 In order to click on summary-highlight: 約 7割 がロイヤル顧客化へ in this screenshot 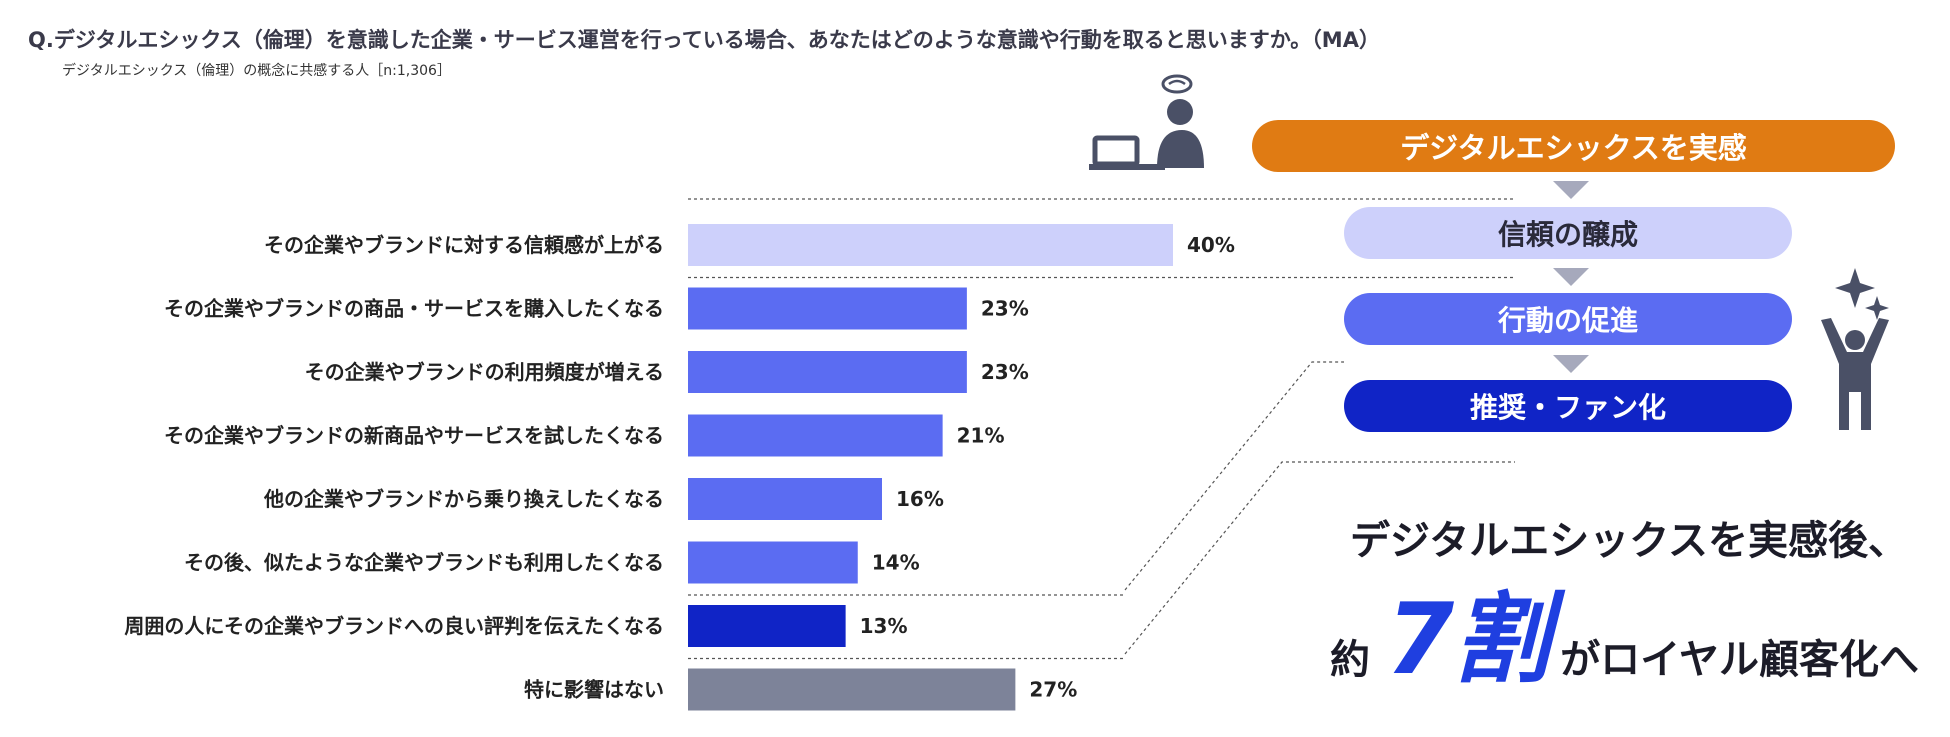, I will do `click(1624, 628)`.